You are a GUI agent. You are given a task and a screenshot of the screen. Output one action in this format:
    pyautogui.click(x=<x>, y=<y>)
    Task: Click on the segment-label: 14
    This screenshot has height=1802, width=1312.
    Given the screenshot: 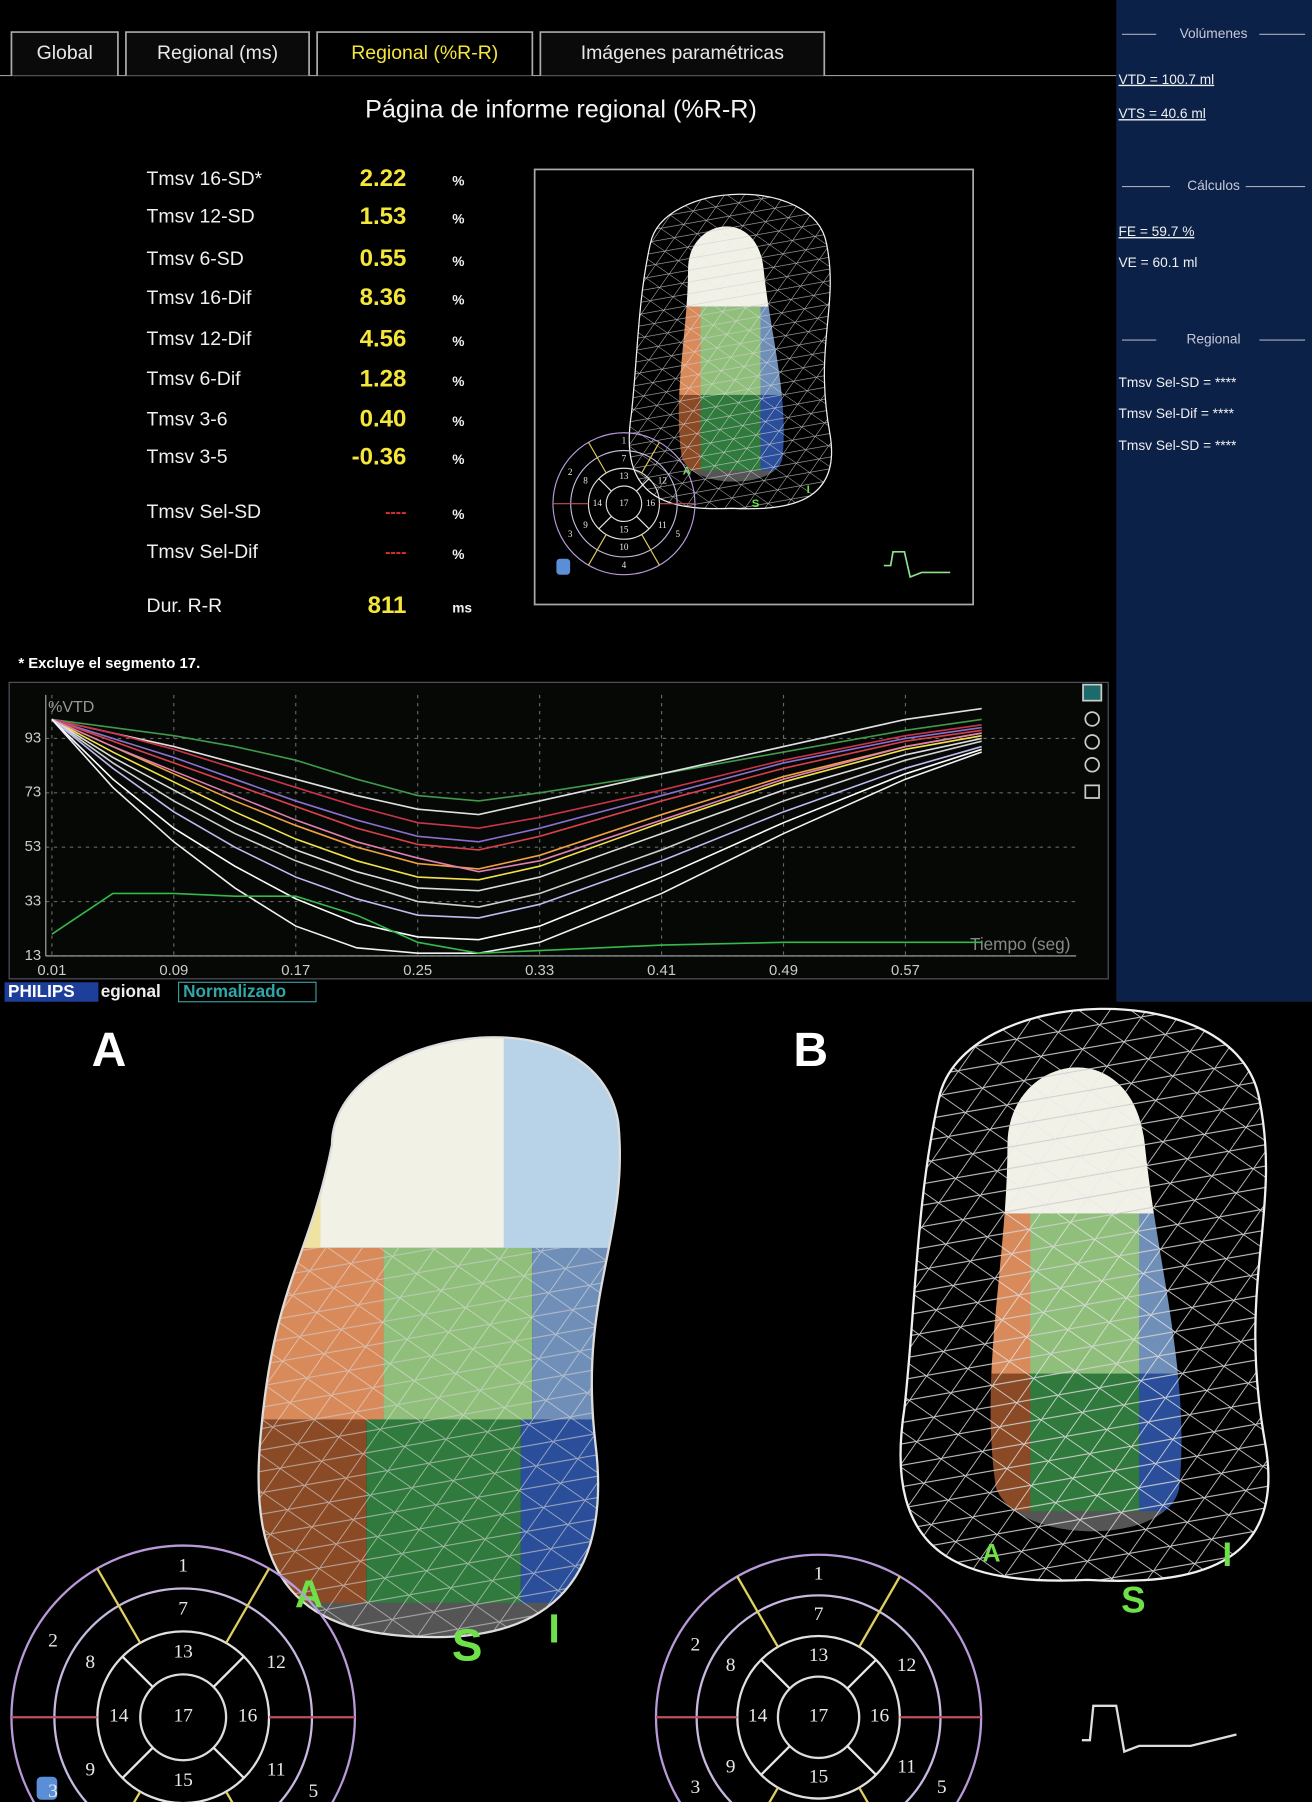 What is the action you would take?
    pyautogui.click(x=119, y=1716)
    